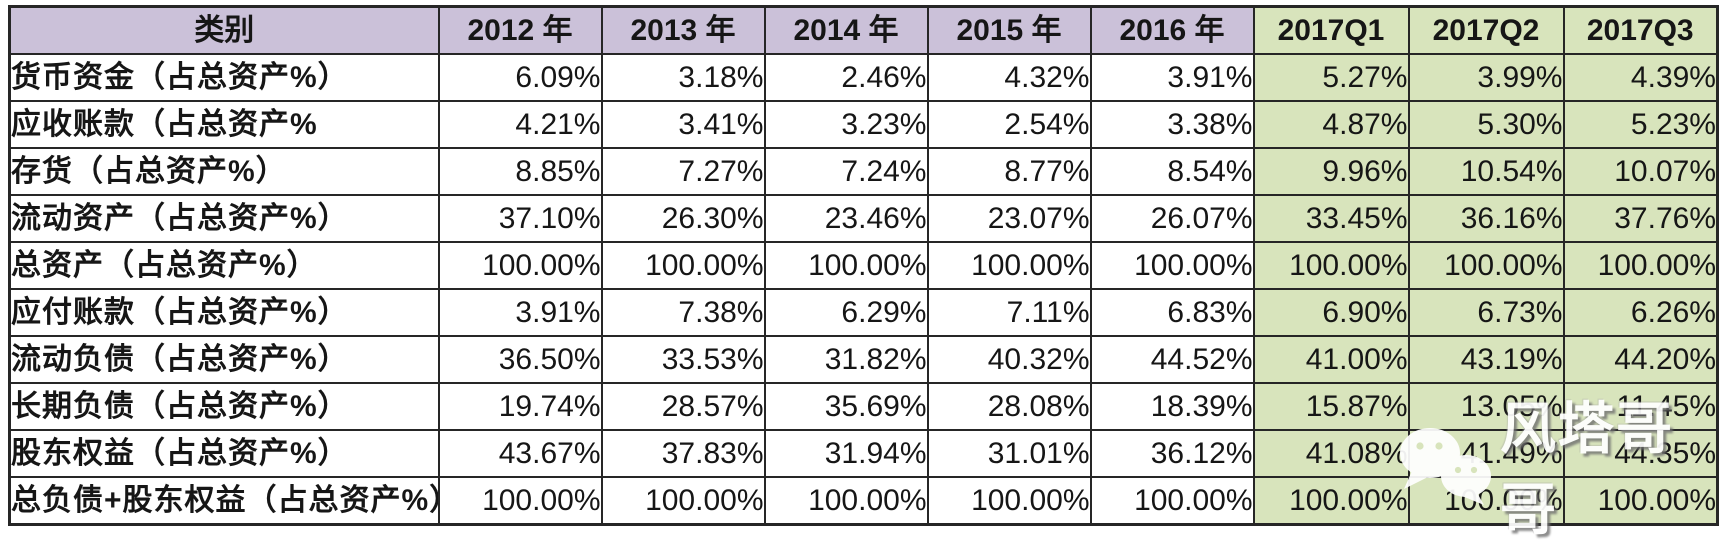  Describe the element at coordinates (1486, 406) in the screenshot. I see `value-cell: 13.05%` at that location.